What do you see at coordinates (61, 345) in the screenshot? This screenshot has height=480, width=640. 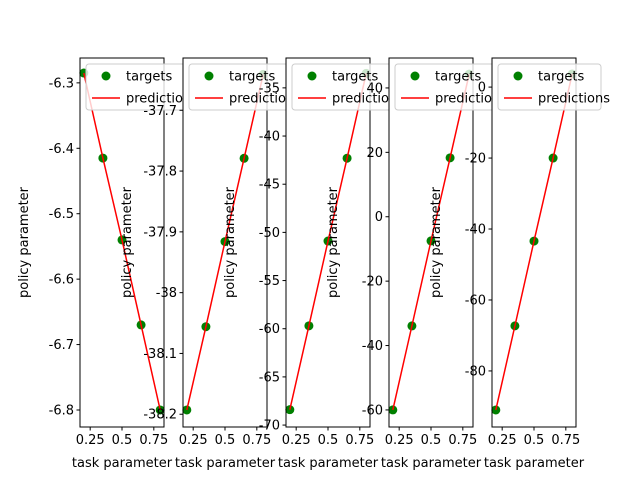 I see `y-tick-label: -6.7` at bounding box center [61, 345].